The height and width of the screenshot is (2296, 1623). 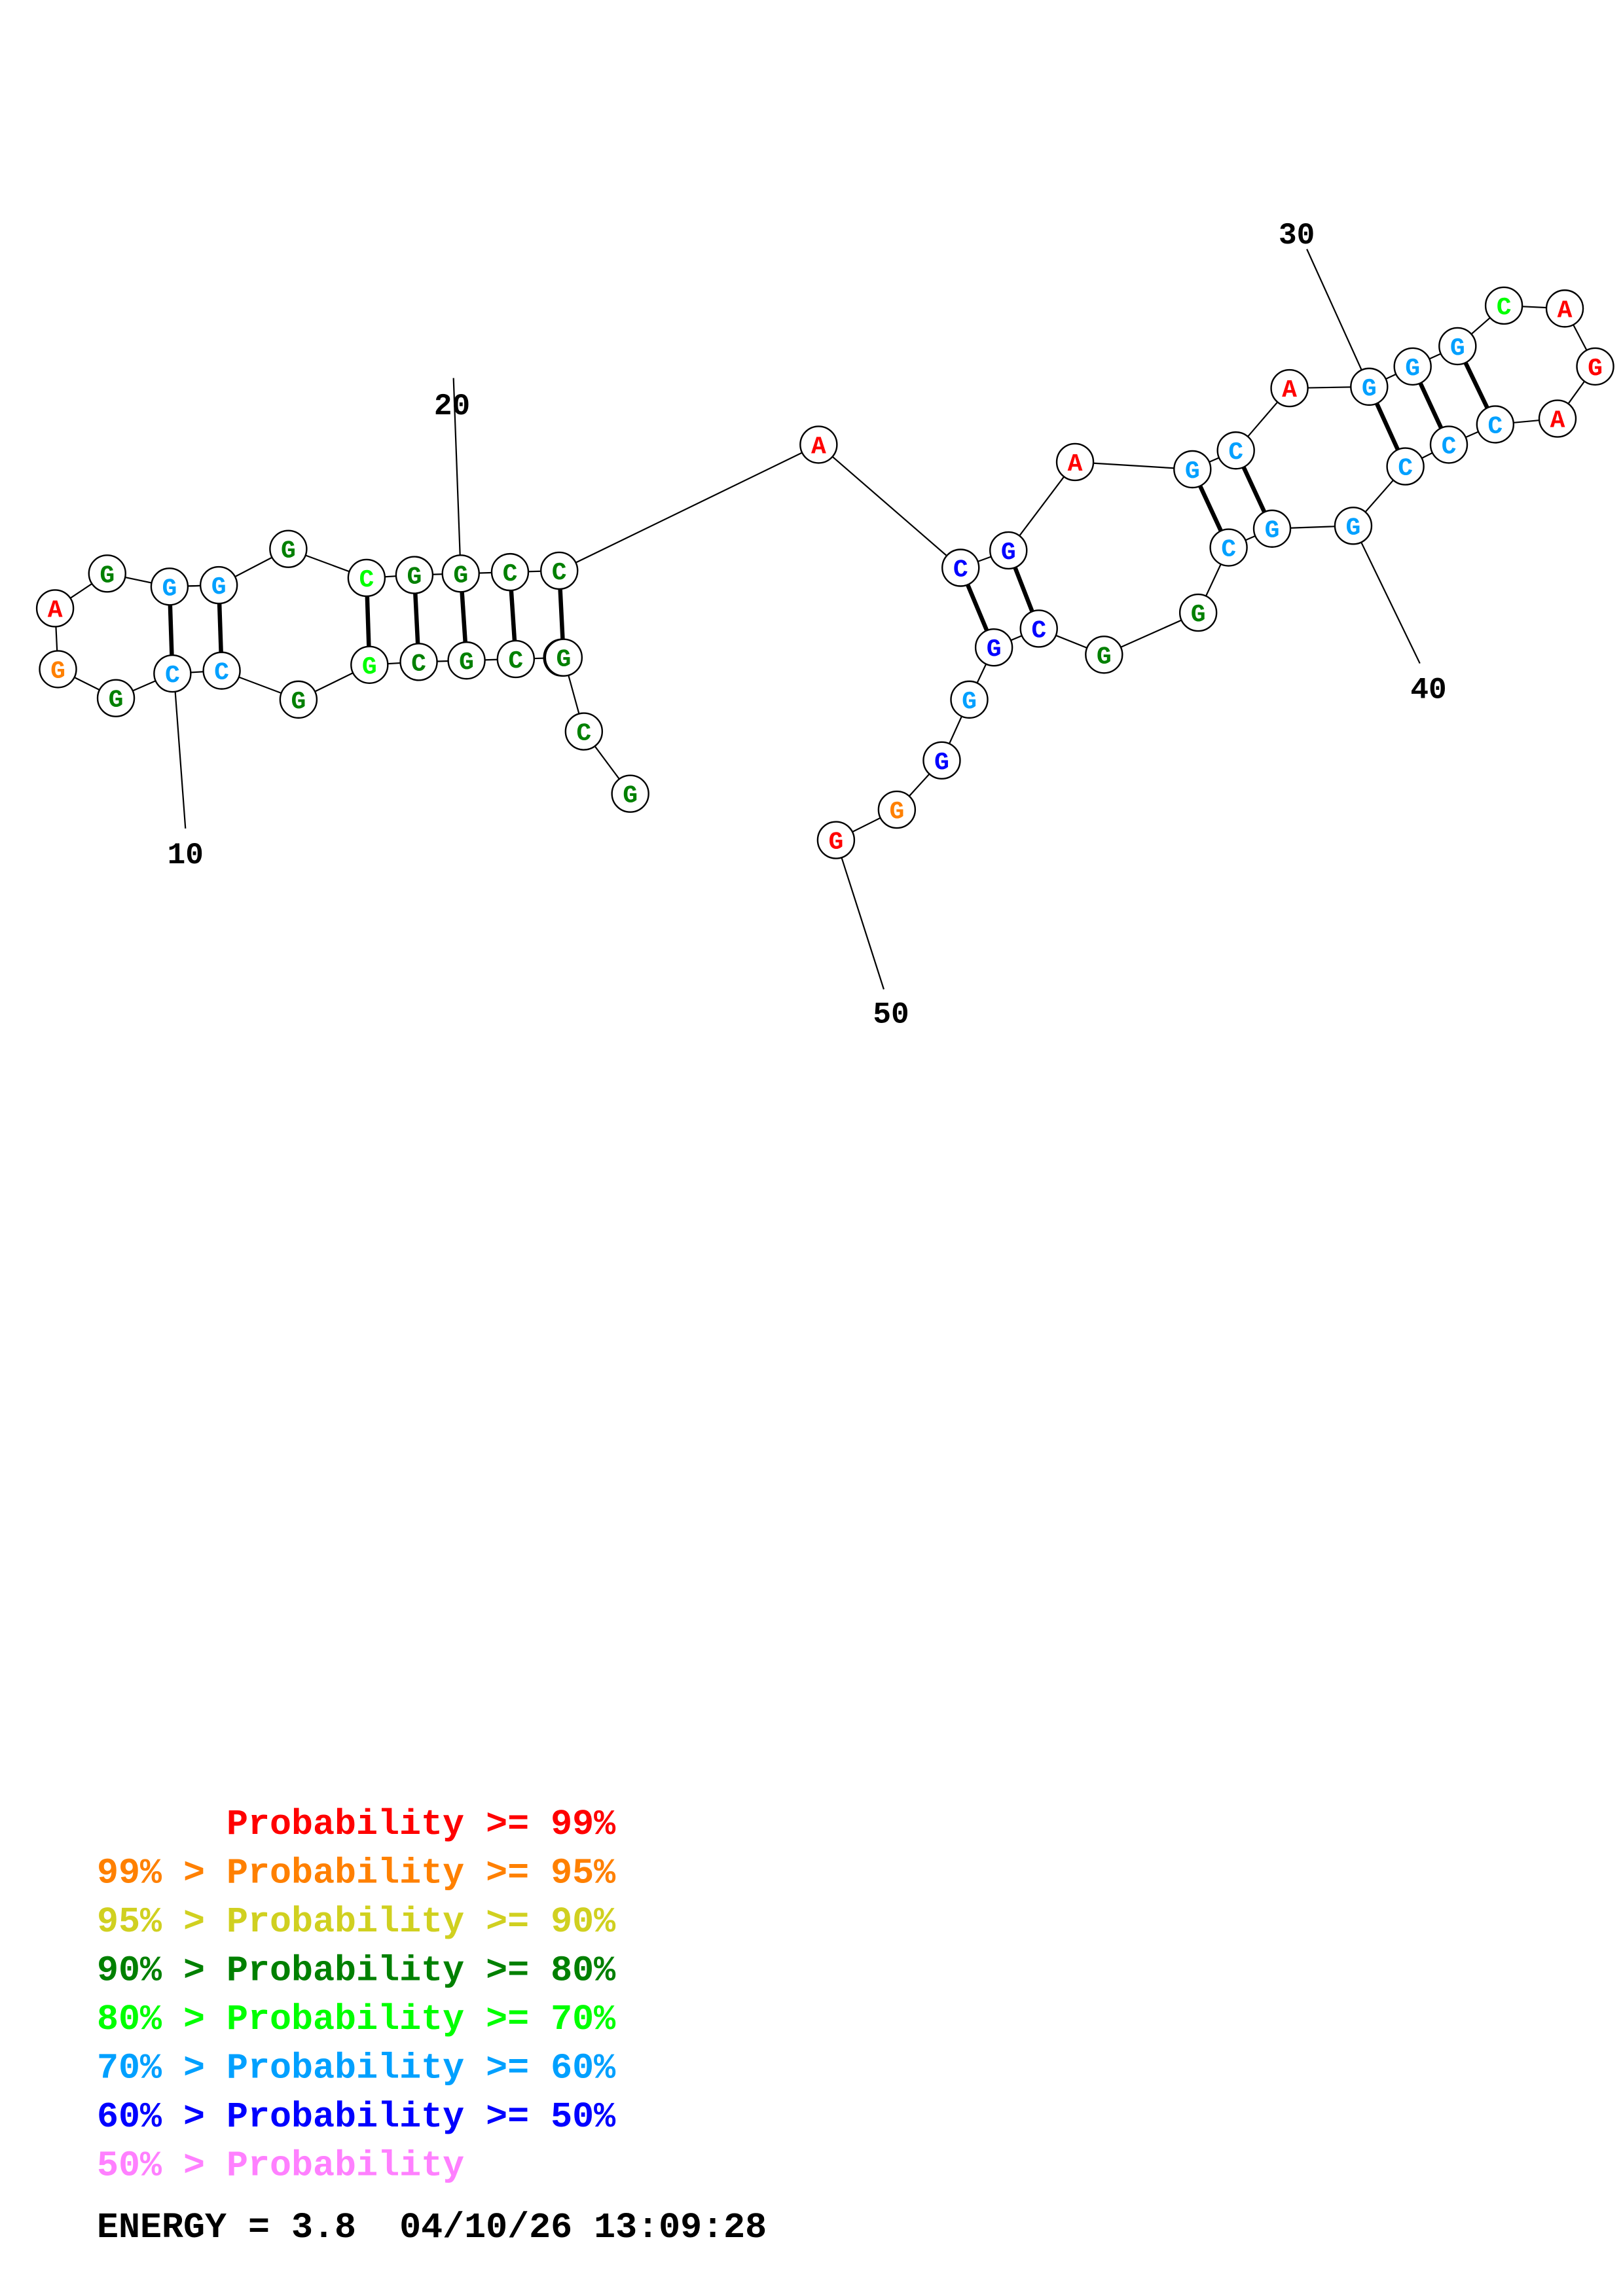 I want to click on energy-timestamp-line: ENERGY = 3.8 04/10/26 13:09:28, so click(x=432, y=2227).